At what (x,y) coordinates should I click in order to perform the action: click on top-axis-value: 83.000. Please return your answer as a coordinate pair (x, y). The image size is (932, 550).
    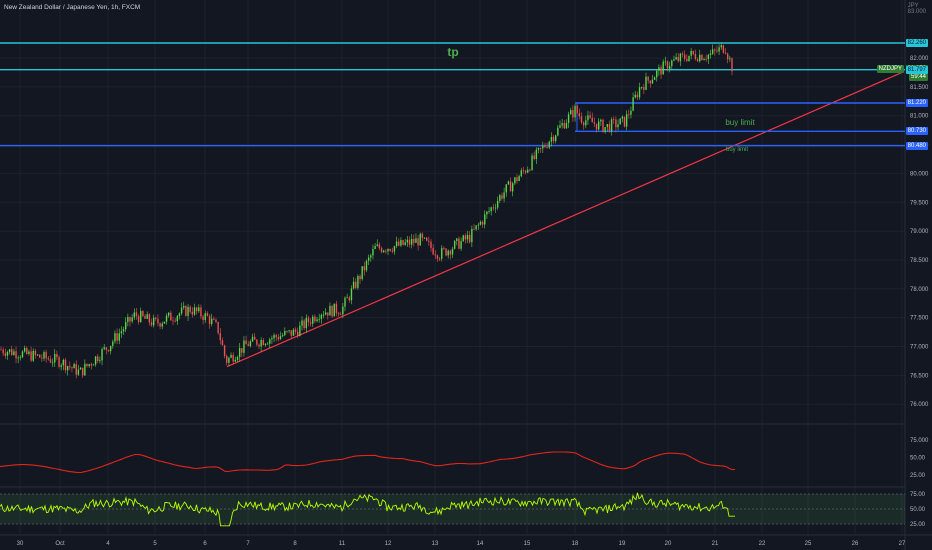
    Looking at the image, I should click on (916, 12).